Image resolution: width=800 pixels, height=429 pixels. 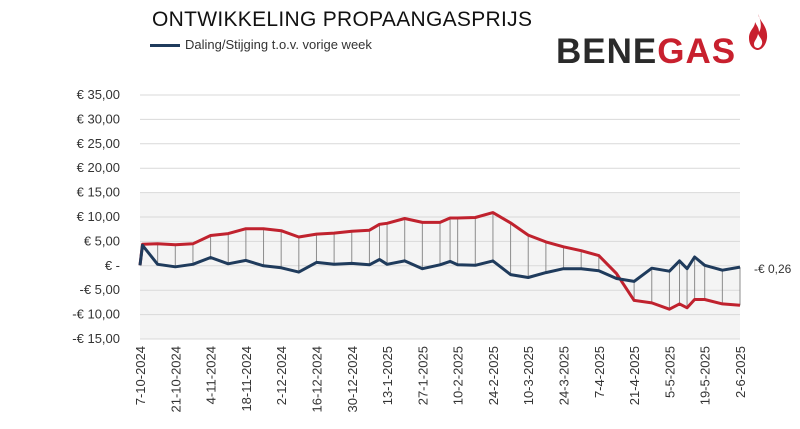 What do you see at coordinates (773, 269) in the screenshot?
I see `end-value-label: -€ 0,26` at bounding box center [773, 269].